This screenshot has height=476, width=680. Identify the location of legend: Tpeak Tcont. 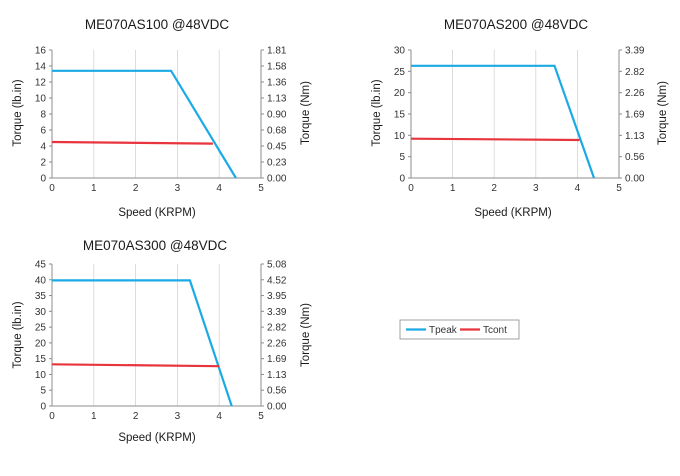
(459, 329).